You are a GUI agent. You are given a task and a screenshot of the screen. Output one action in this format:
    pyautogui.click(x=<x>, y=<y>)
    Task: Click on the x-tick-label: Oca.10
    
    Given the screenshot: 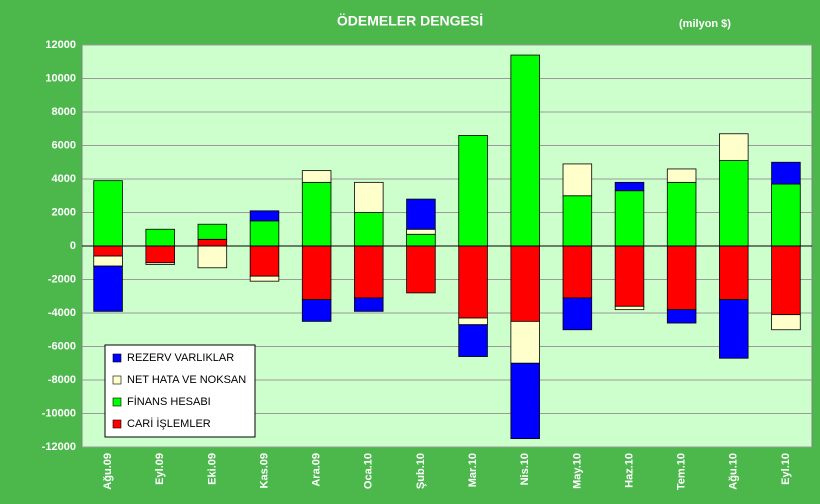 What is the action you would take?
    pyautogui.click(x=369, y=471)
    